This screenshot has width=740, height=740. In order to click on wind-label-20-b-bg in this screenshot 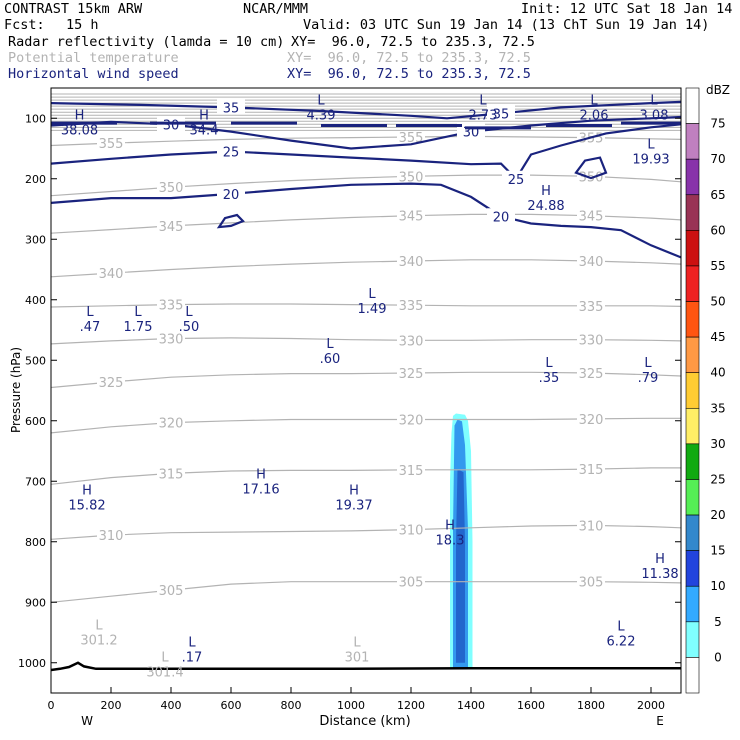, I will do `click(501, 216)`.